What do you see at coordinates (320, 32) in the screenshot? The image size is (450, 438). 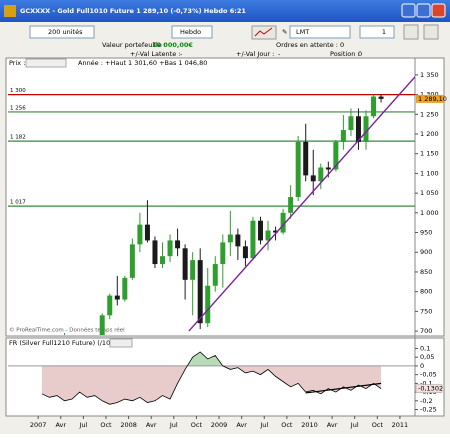 I see `order-type-dropdown` at bounding box center [320, 32].